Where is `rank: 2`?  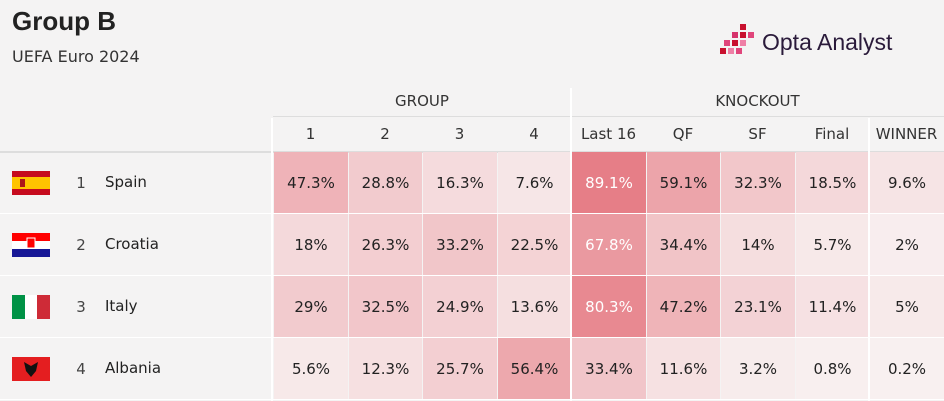 rank: 2 is located at coordinates (81, 244).